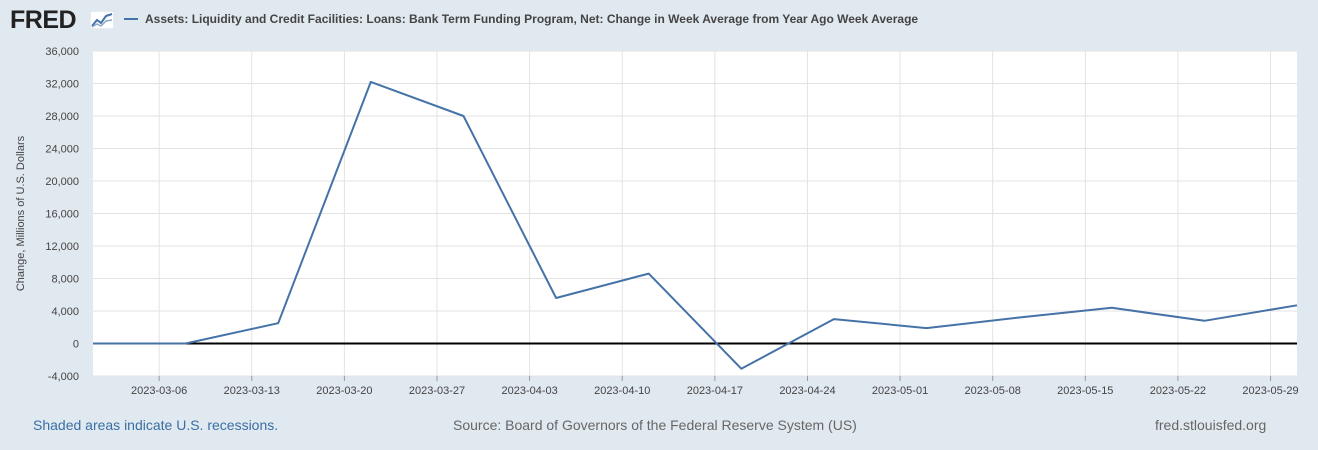 This screenshot has width=1318, height=450. I want to click on x-tick-label: 2023-04-10, so click(622, 391).